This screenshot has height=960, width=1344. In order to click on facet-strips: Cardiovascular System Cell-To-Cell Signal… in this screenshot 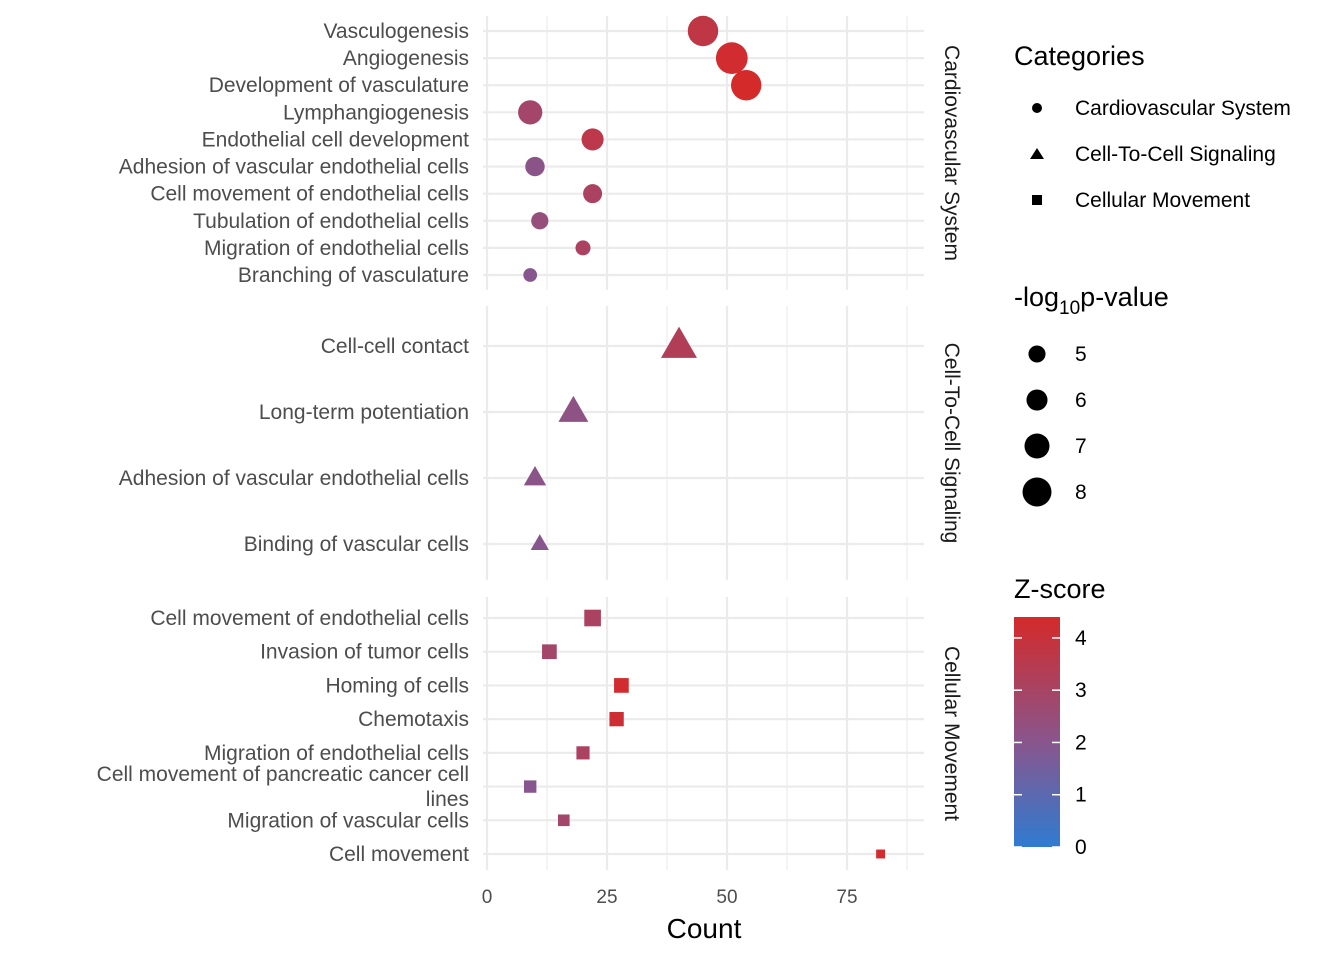, I will do `click(951, 433)`.